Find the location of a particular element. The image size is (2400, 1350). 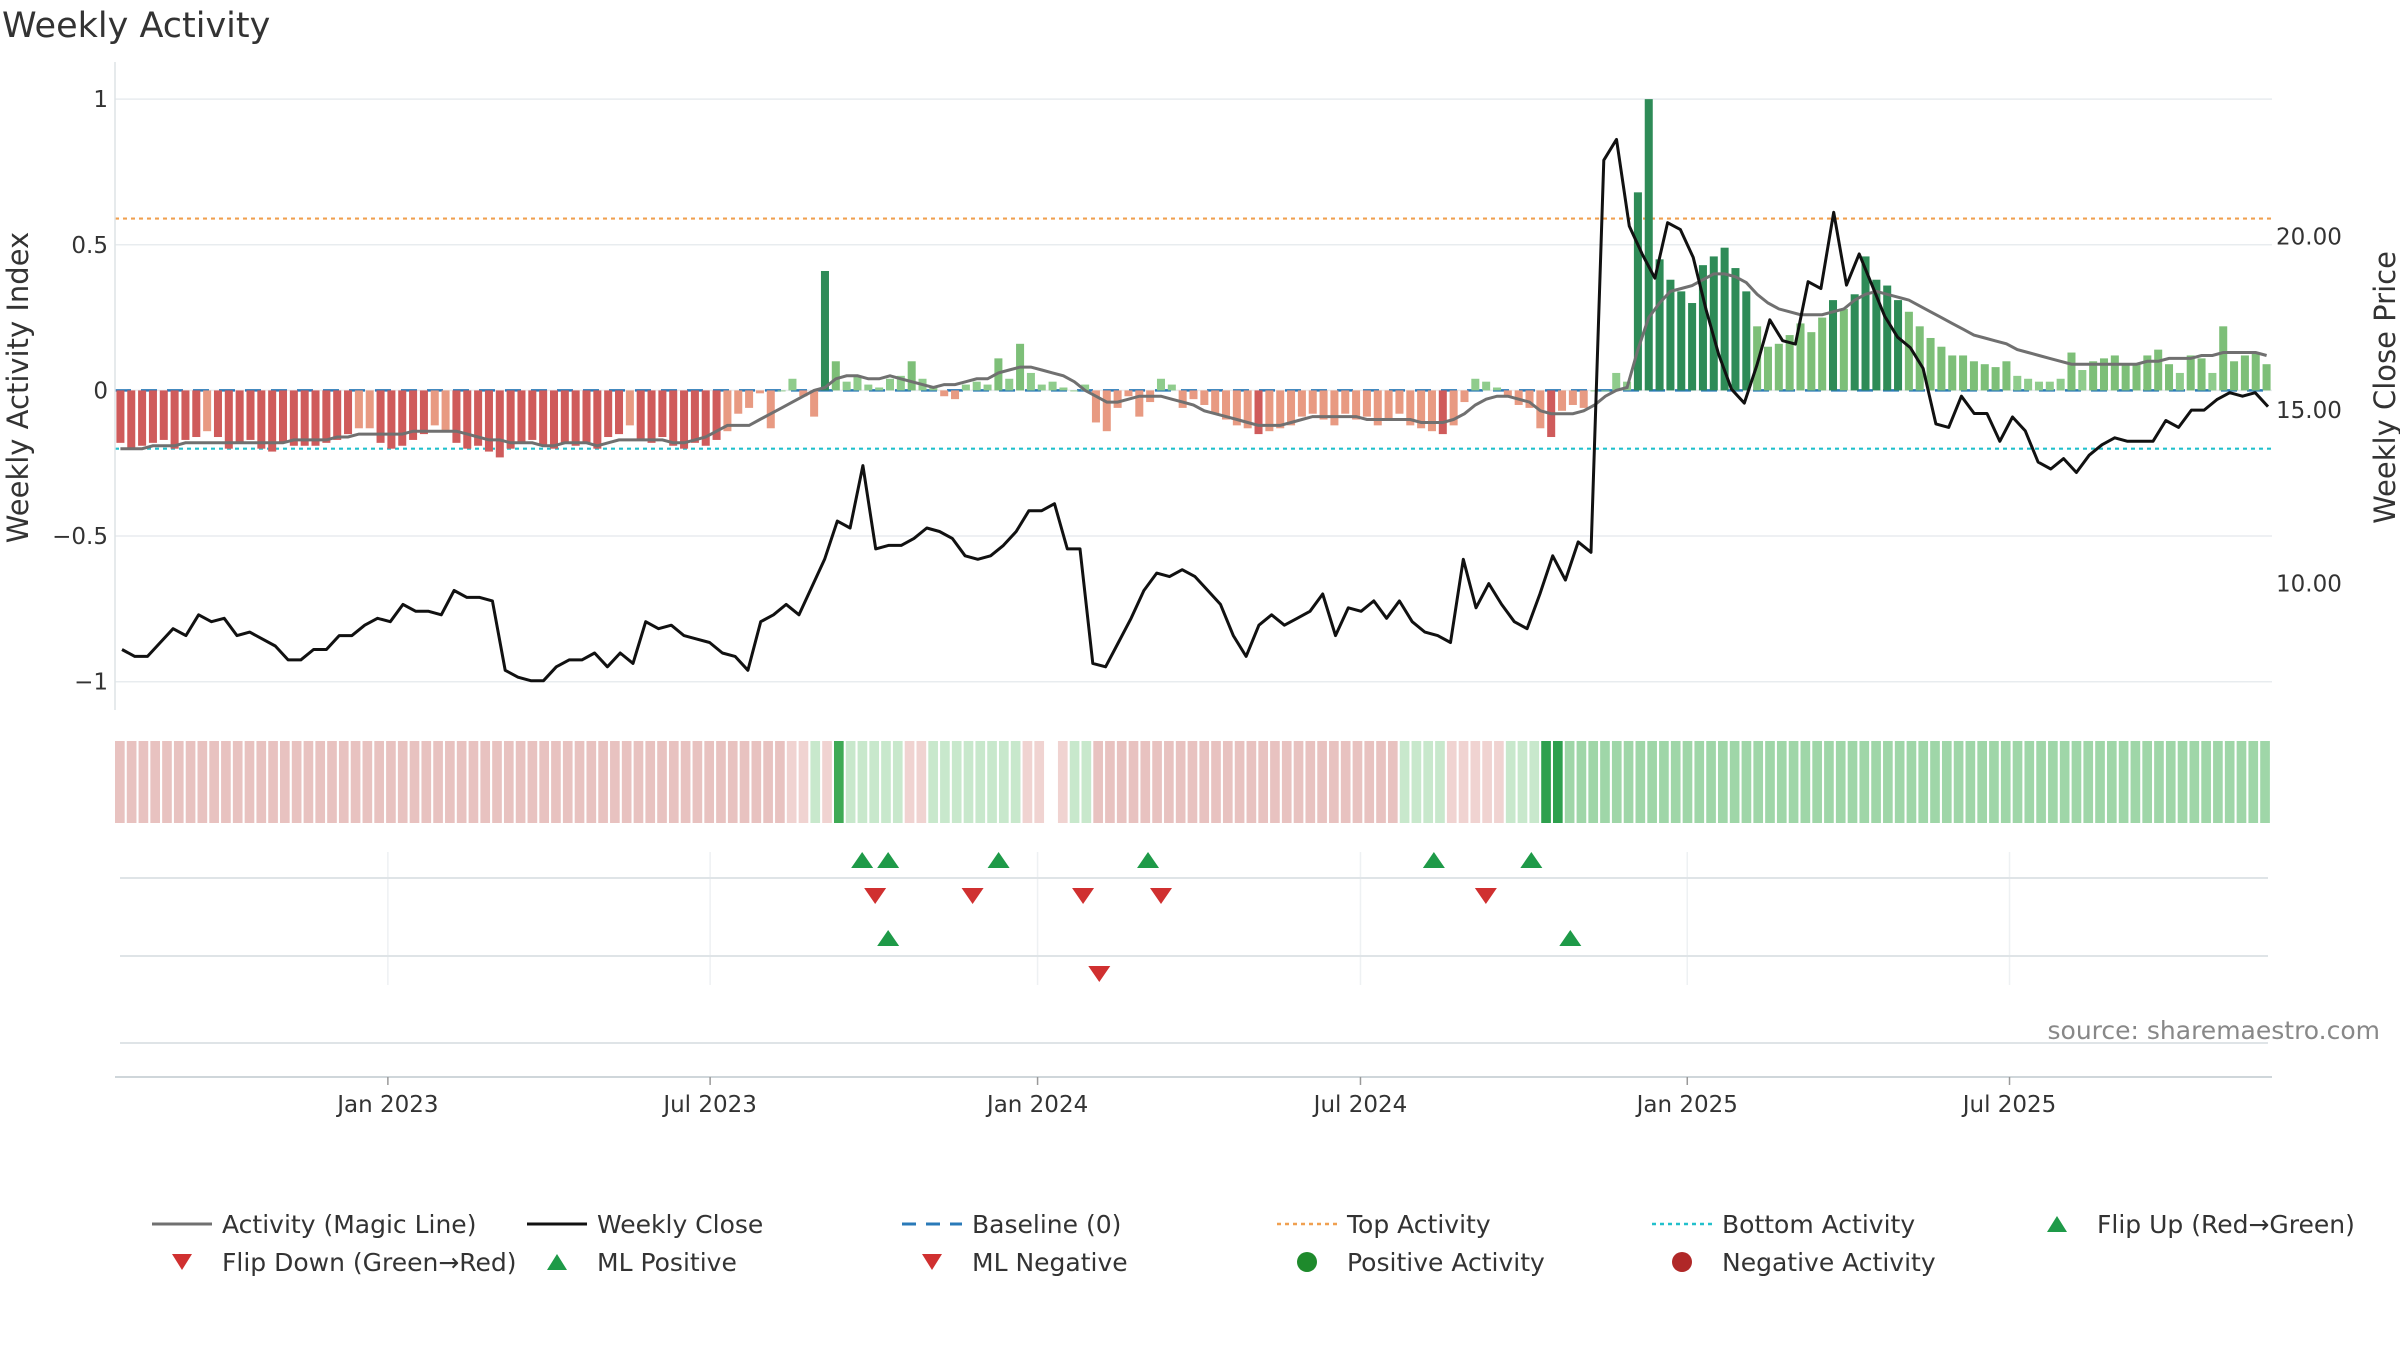

legend-item: Positive Activity is located at coordinates (1462, 1262).